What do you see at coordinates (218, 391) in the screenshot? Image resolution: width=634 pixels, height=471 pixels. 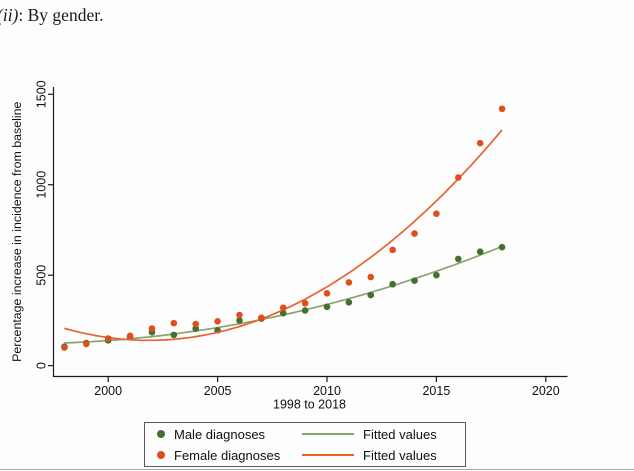 I see `x-tick-label: 2005` at bounding box center [218, 391].